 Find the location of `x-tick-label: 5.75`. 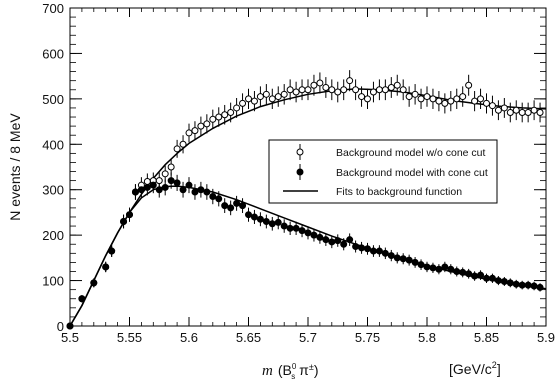

x-tick-label: 5.75 is located at coordinates (367, 337).